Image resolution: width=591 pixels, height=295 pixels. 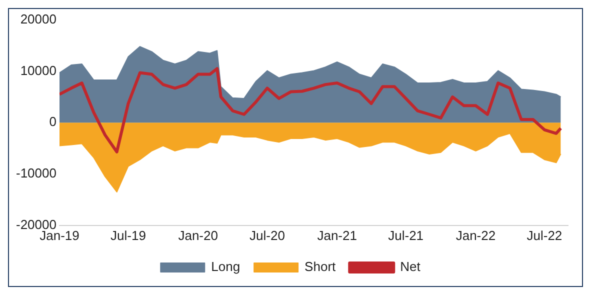 What do you see at coordinates (476, 235) in the screenshot?
I see `x-tick-label: Jan-22` at bounding box center [476, 235].